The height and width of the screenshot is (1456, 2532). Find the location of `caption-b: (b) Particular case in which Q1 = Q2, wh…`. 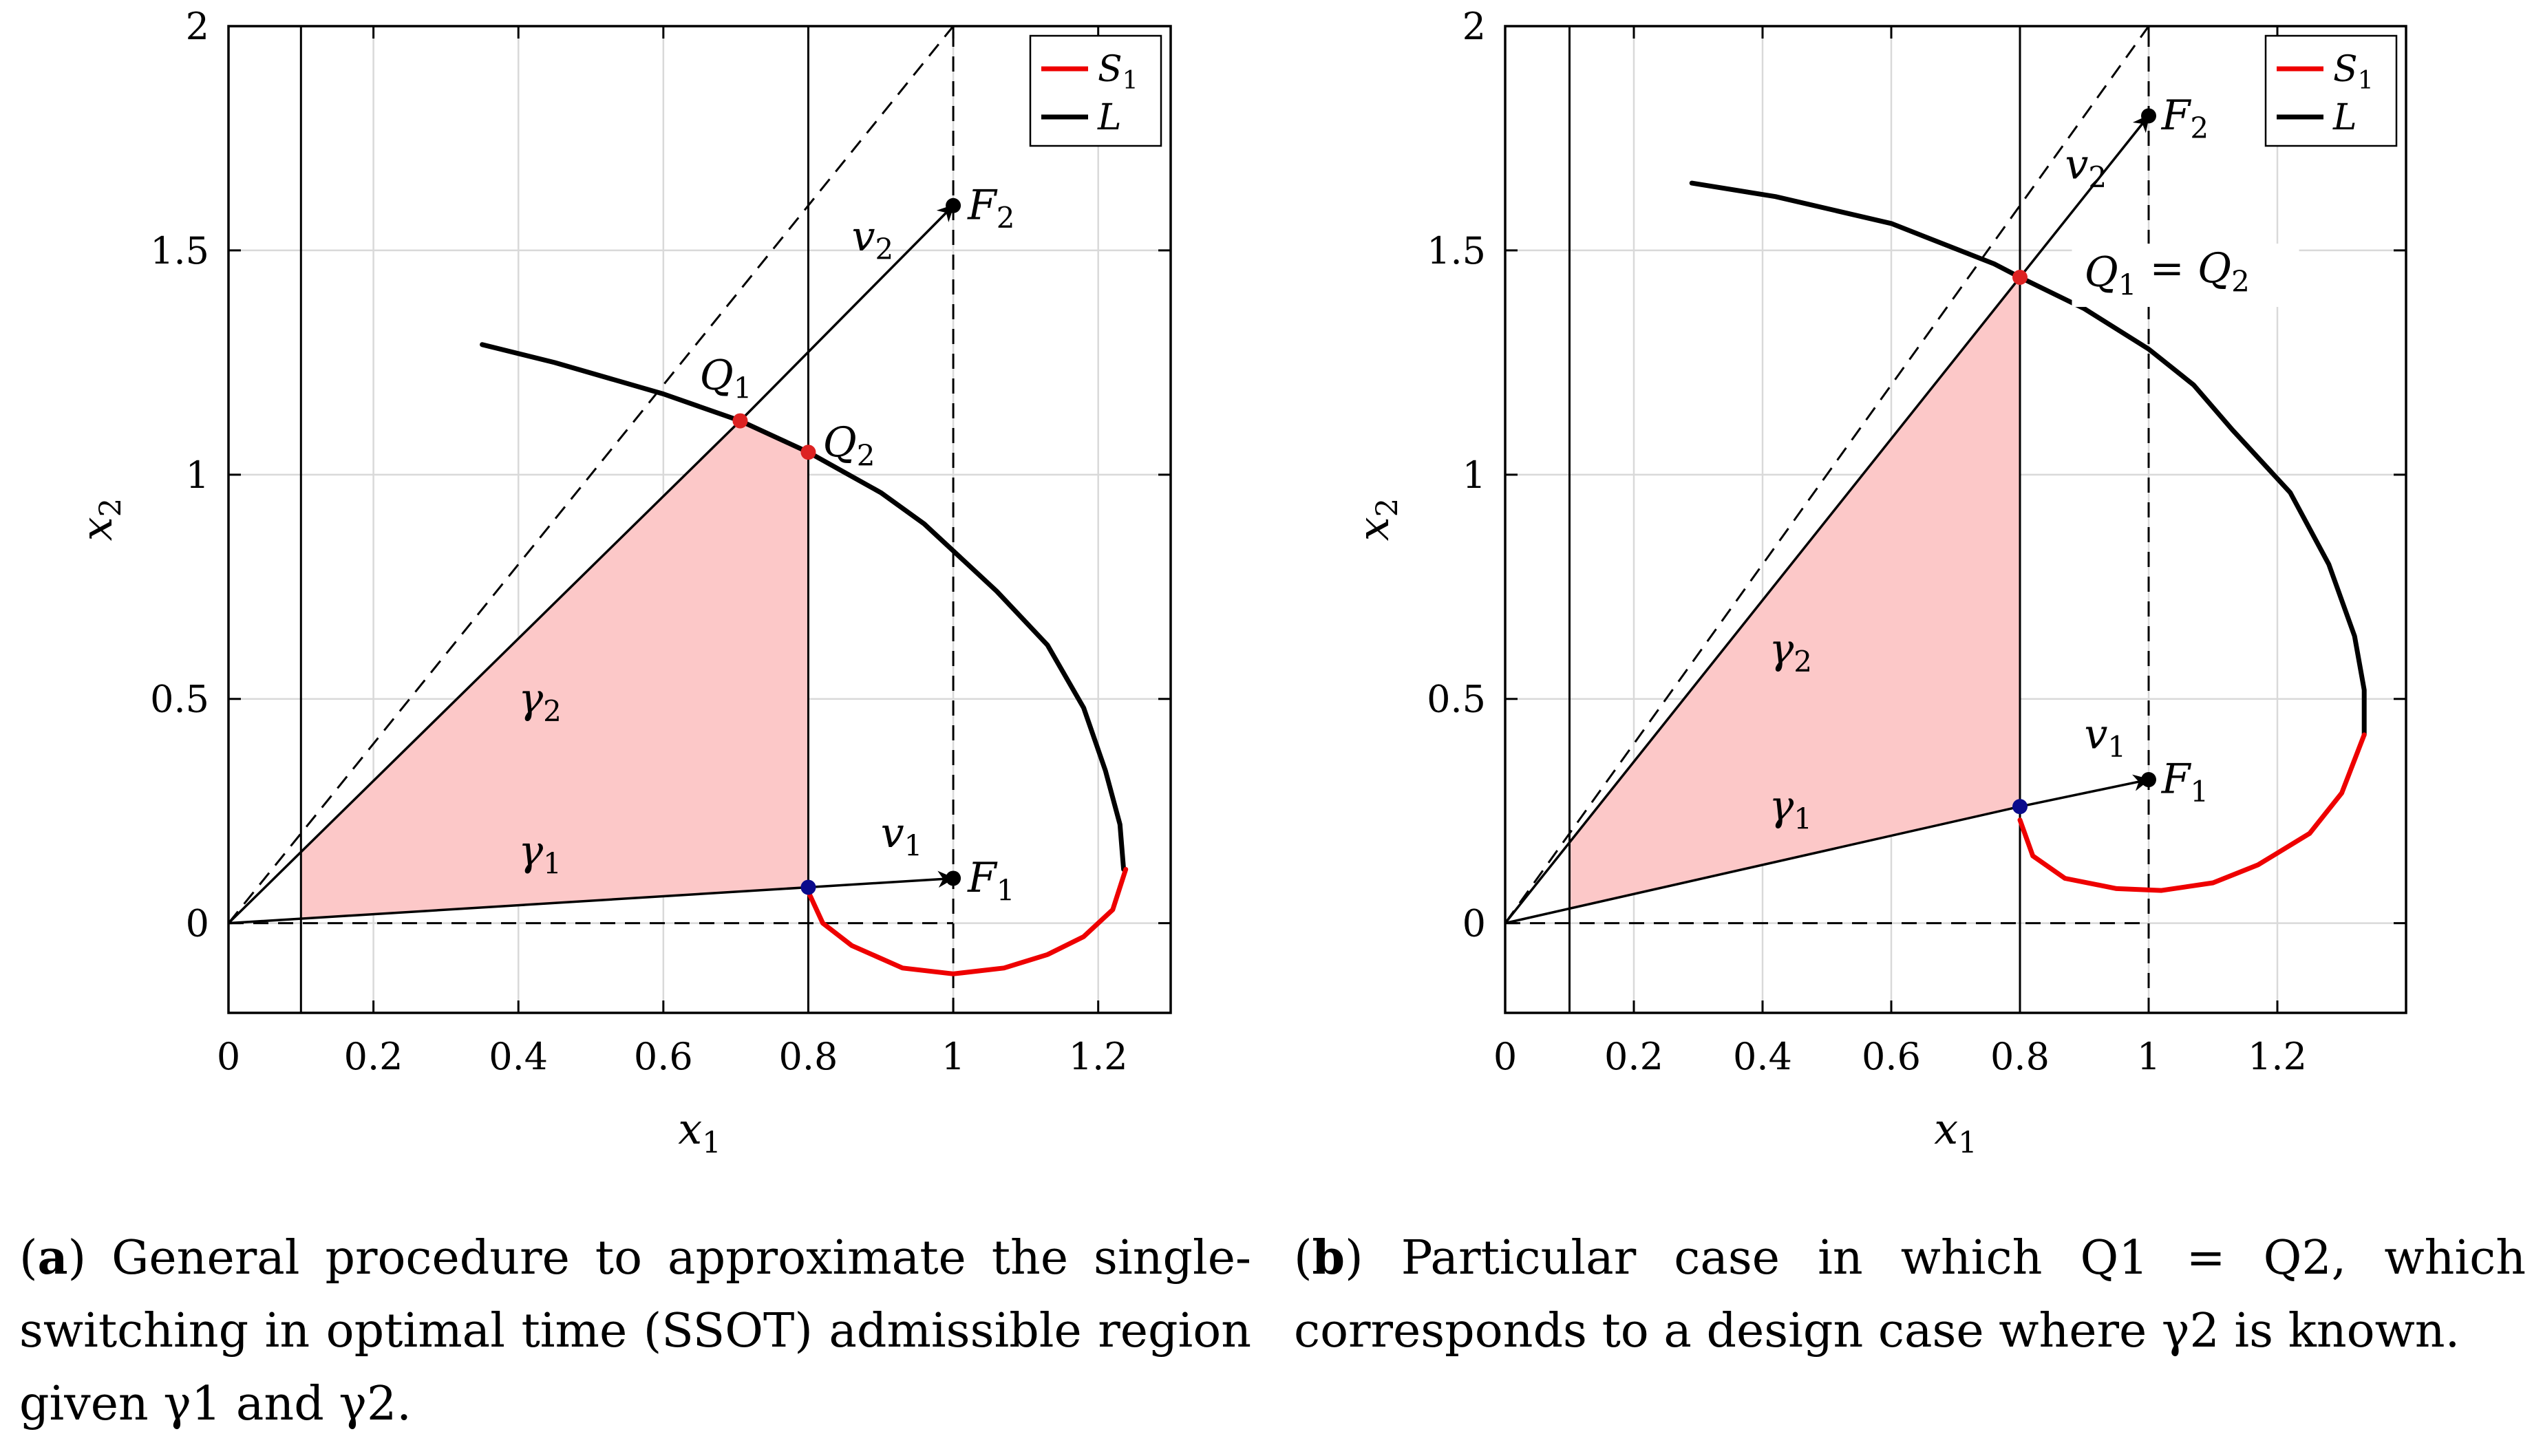

caption-b: (b) Particular case in which Q1 = Q2, wh… is located at coordinates (1910, 1294).